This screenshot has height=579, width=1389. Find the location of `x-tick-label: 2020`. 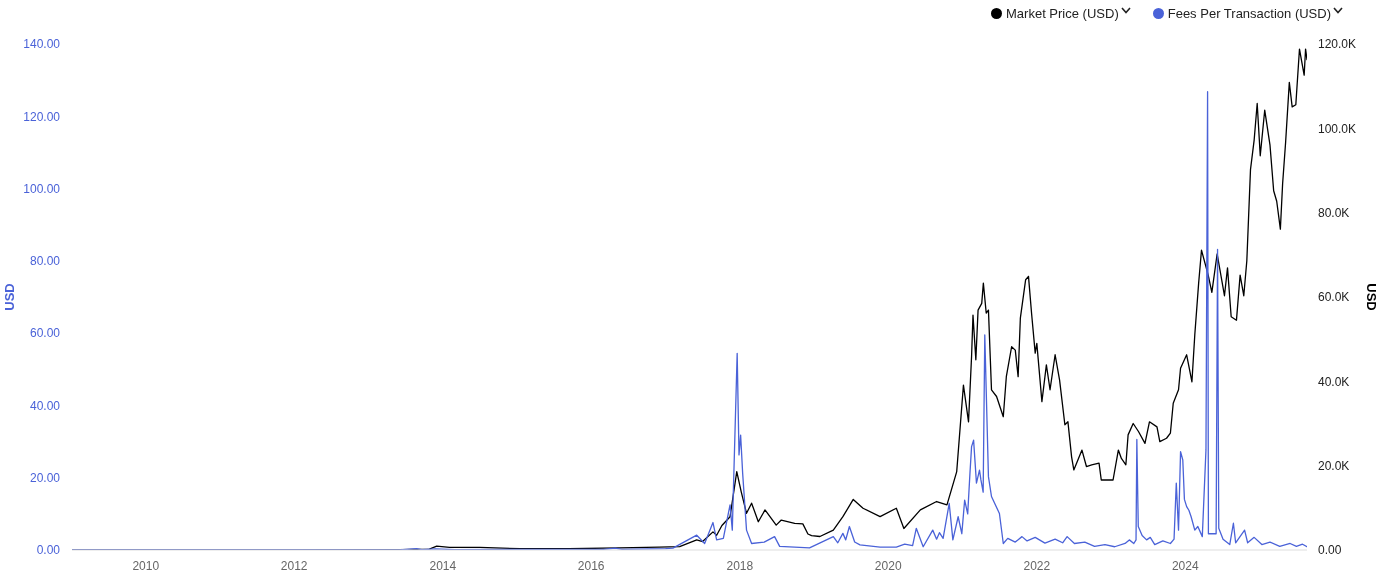

x-tick-label: 2020 is located at coordinates (888, 565).